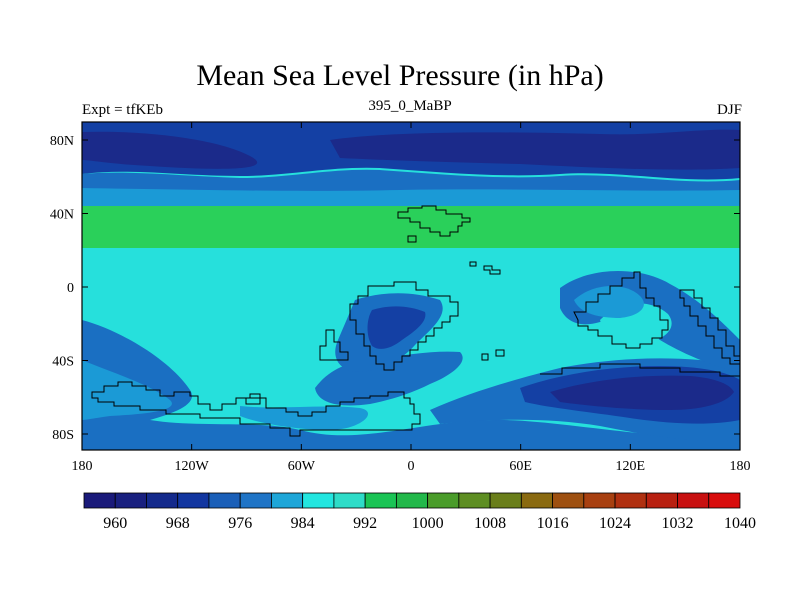 The width and height of the screenshot is (800, 600). I want to click on coastline-antarctica, so click(256, 409).